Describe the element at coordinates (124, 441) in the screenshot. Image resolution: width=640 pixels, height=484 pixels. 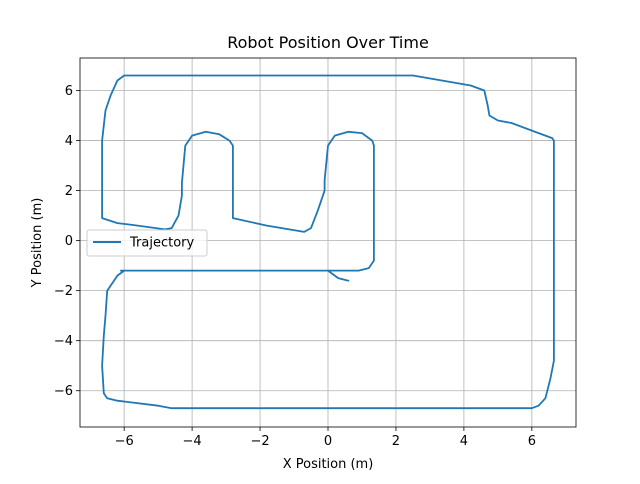
I see `x-tick-label: −6` at that location.